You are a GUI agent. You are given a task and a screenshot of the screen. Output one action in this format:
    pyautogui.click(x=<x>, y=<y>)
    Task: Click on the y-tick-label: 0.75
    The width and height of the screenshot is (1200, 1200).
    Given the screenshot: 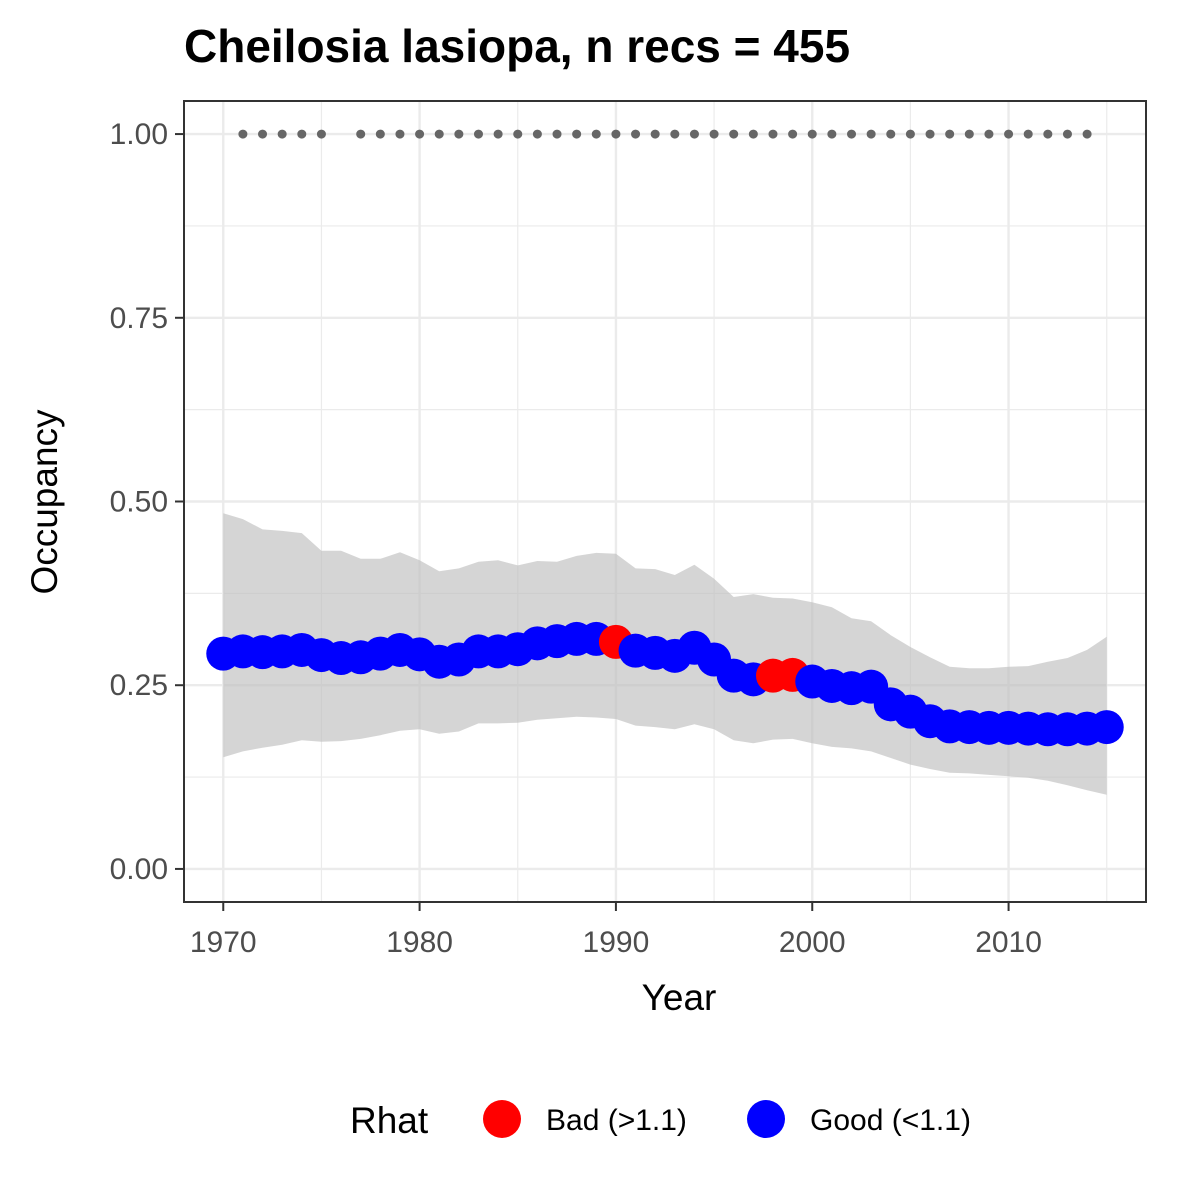 What is the action you would take?
    pyautogui.click(x=139, y=318)
    